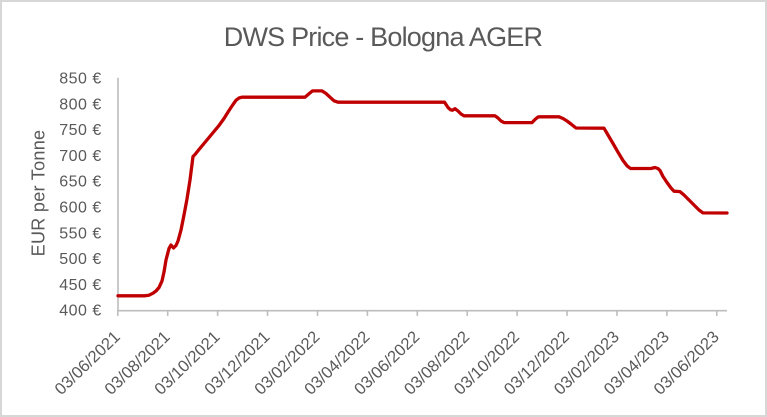  What do you see at coordinates (39, 193) in the screenshot?
I see `svg-text: EUR per Tonne` at bounding box center [39, 193].